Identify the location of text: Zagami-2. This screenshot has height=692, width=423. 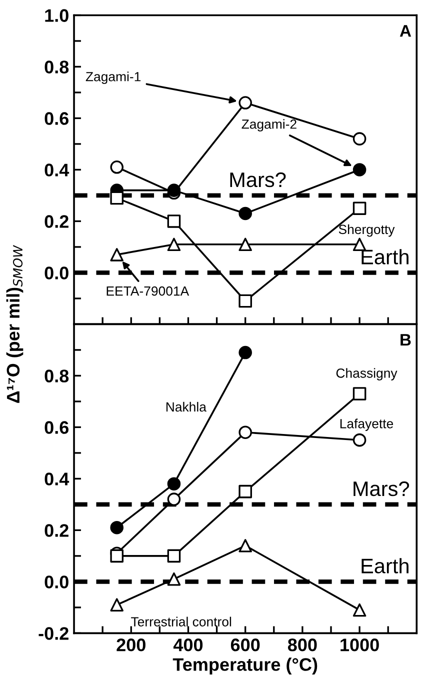
(269, 125).